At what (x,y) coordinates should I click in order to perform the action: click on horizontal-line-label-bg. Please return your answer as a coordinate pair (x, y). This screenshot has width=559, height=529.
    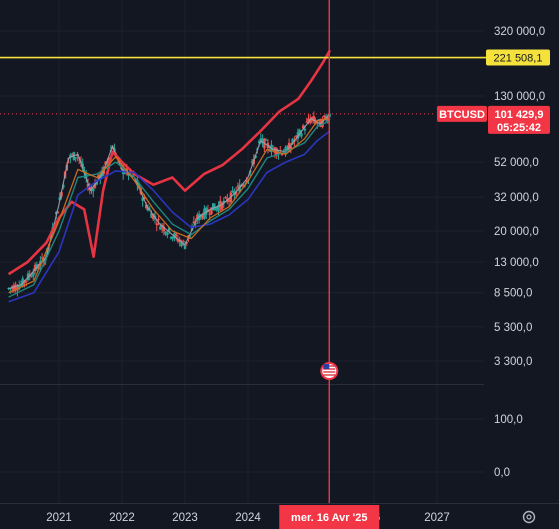
    Looking at the image, I should click on (518, 57).